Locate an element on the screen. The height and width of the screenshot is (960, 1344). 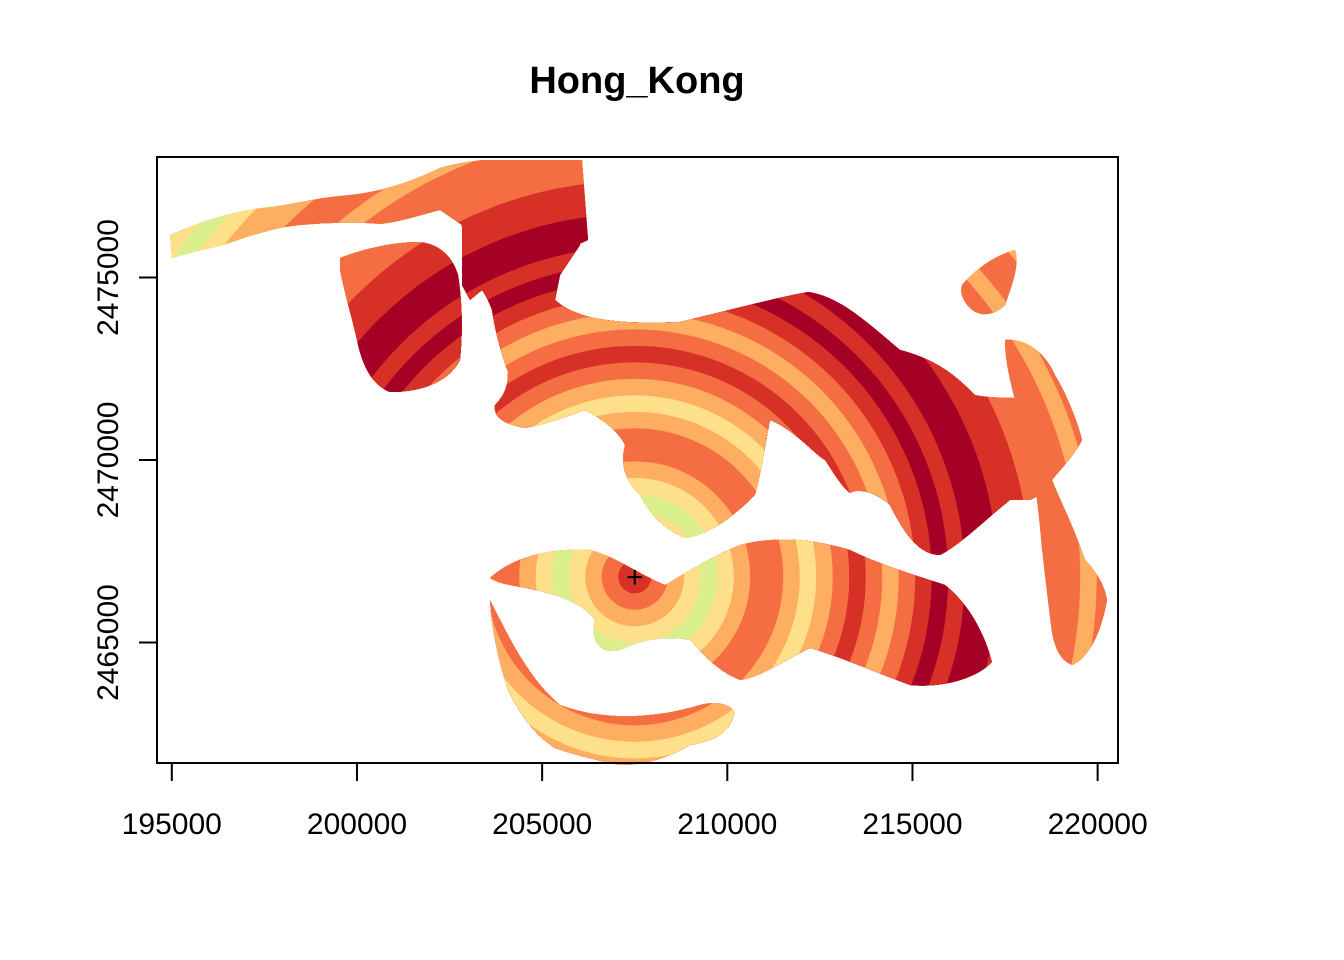
map-title: Hong_Kong is located at coordinates (636, 81).